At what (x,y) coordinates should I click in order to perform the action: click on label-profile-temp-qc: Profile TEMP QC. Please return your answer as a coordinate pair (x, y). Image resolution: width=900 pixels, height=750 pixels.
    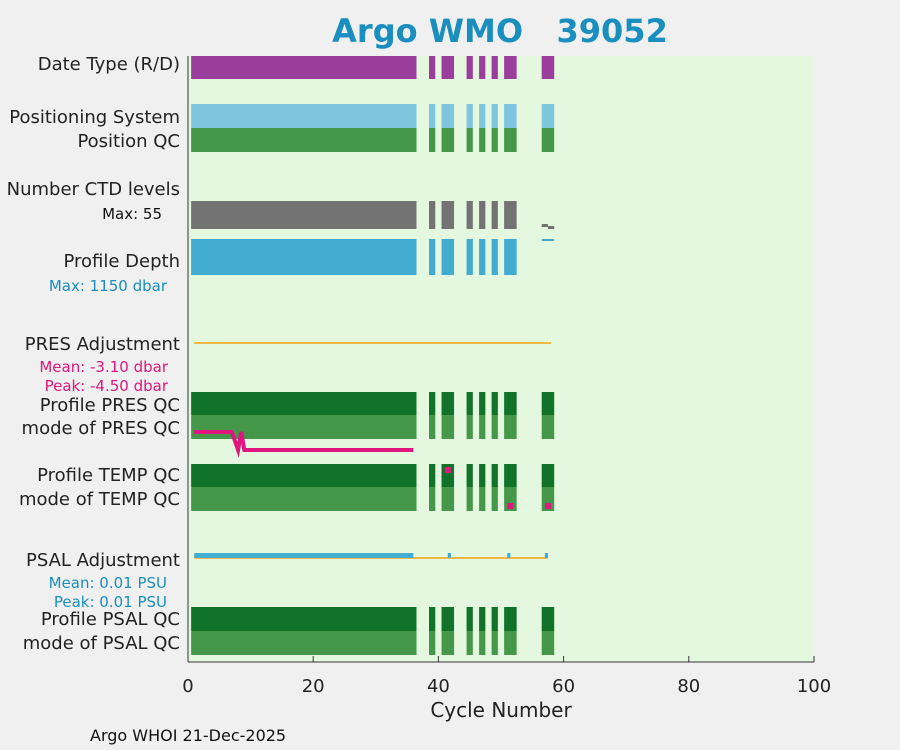
    Looking at the image, I should click on (108, 475).